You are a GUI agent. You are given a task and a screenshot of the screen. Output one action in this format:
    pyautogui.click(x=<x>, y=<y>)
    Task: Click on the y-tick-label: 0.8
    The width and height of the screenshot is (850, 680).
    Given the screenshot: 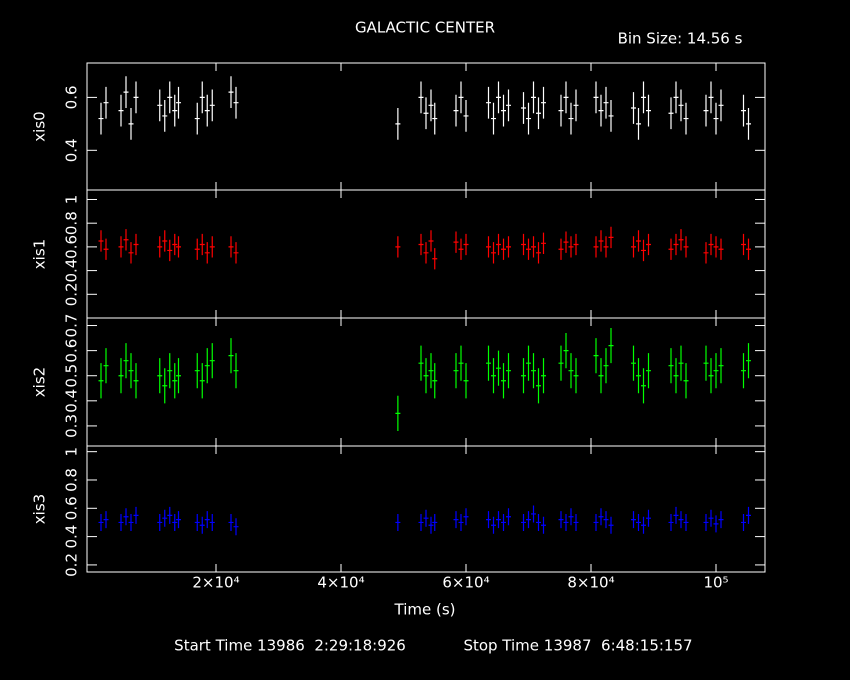 What is the action you would take?
    pyautogui.click(x=72, y=223)
    